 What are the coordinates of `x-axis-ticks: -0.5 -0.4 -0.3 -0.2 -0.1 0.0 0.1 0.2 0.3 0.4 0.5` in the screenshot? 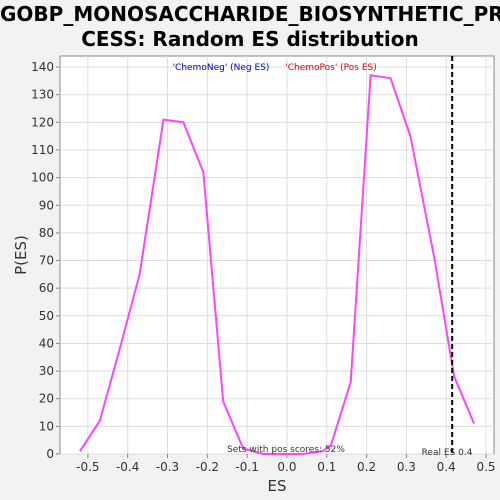 It's located at (286, 464).